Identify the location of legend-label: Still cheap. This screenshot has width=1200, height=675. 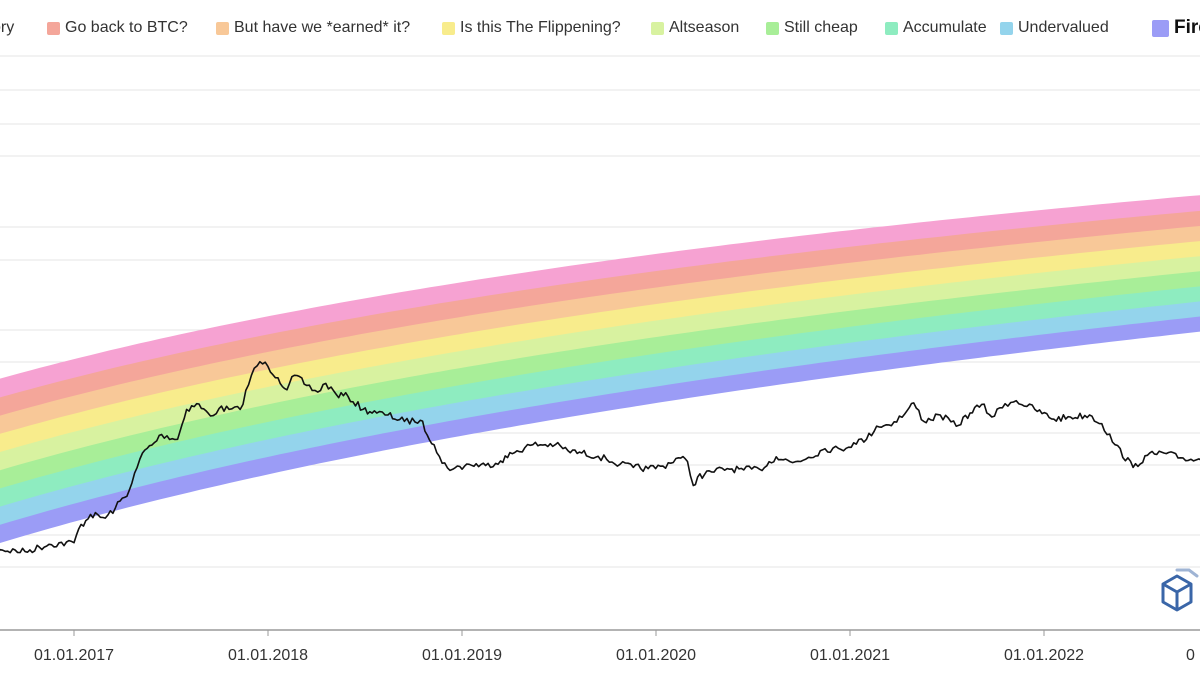
(821, 27).